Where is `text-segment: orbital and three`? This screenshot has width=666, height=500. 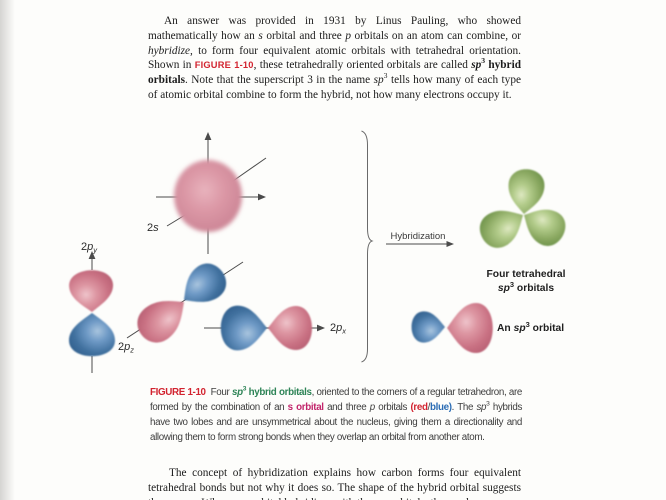
text-segment: orbital and three is located at coordinates (304, 36).